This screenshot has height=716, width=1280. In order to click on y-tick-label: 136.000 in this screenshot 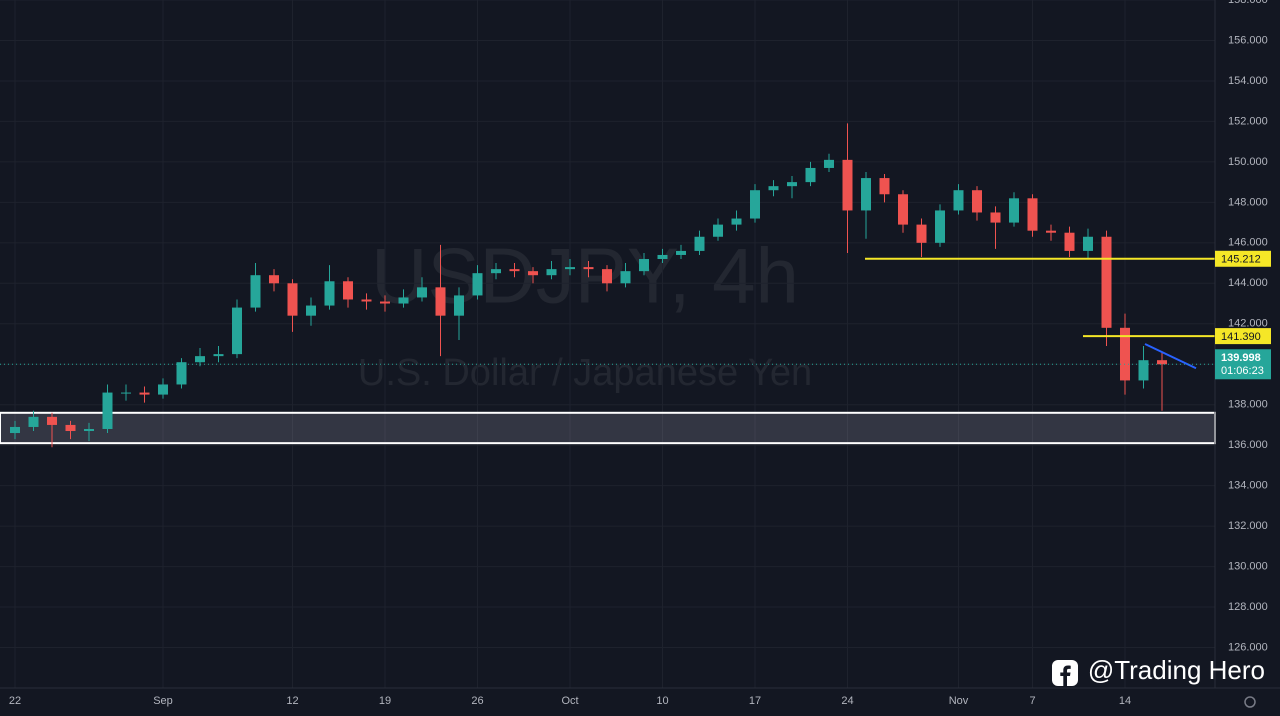, I will do `click(1248, 445)`.